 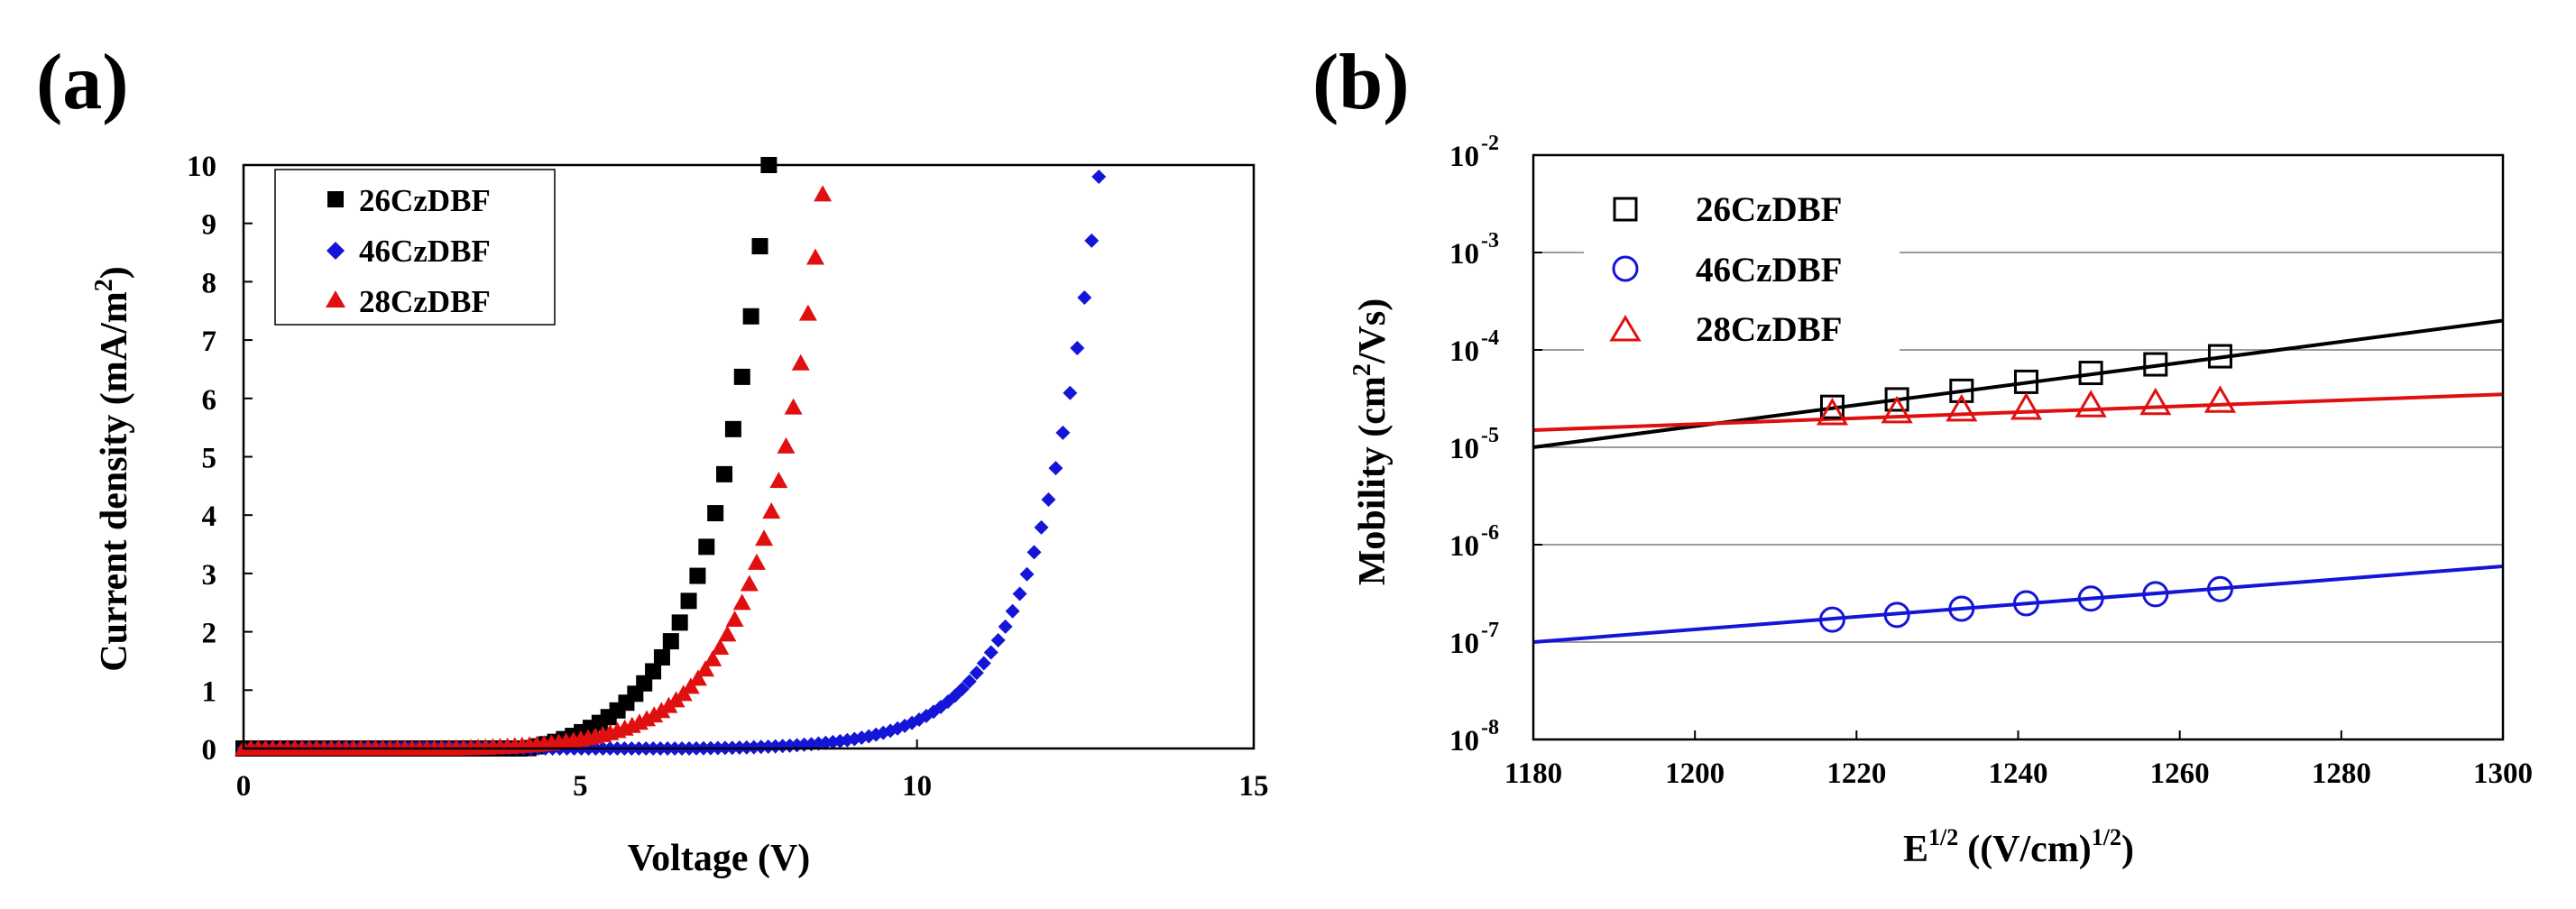 What do you see at coordinates (1490, 436) in the screenshot?
I see `panel-b-y-tick-exponent: -5` at bounding box center [1490, 436].